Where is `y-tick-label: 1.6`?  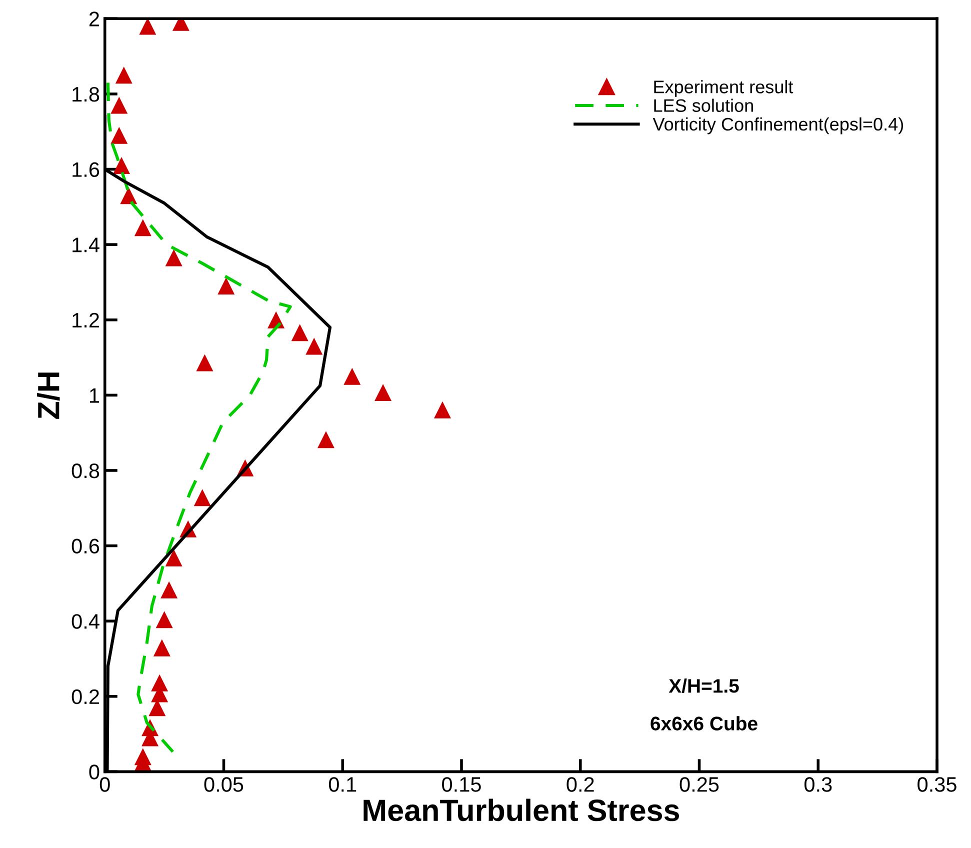
y-tick-label: 1.6 is located at coordinates (86, 170).